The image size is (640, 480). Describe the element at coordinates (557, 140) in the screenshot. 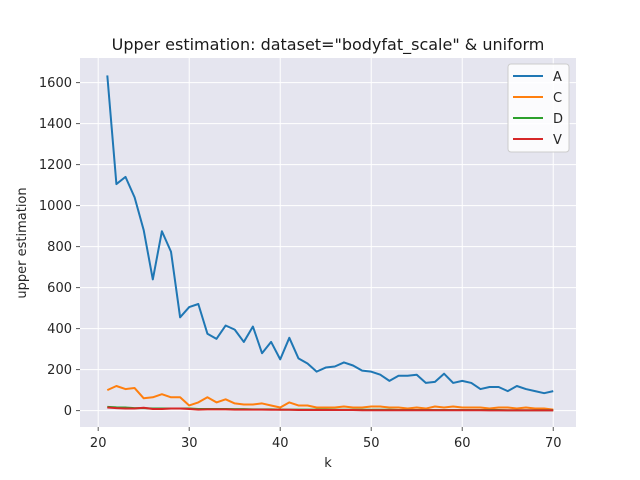

I see `legend-label-v: V` at that location.